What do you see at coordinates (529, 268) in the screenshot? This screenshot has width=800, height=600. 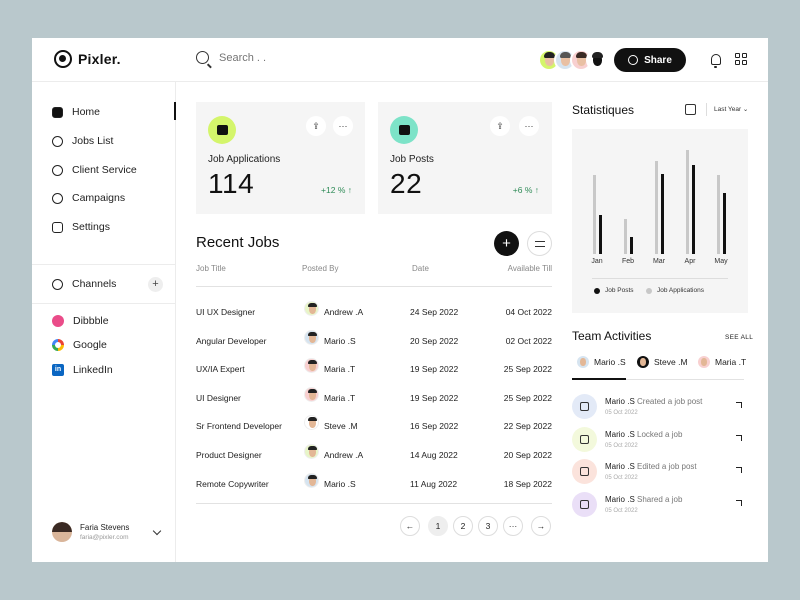 I see `column-header: Available Till` at bounding box center [529, 268].